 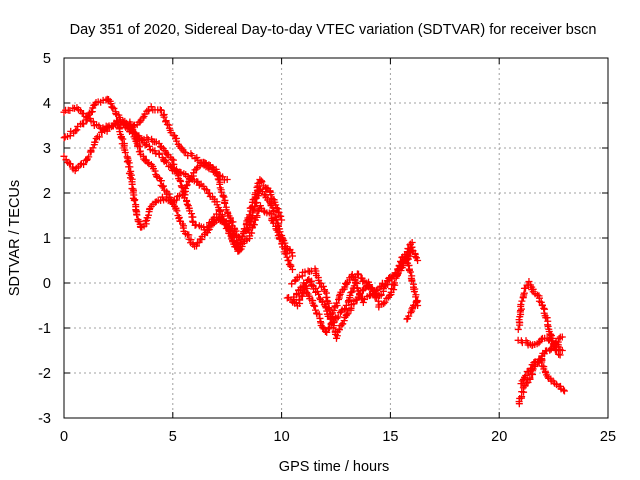 I want to click on x-axis-label: GPS time / hours, so click(x=334, y=467).